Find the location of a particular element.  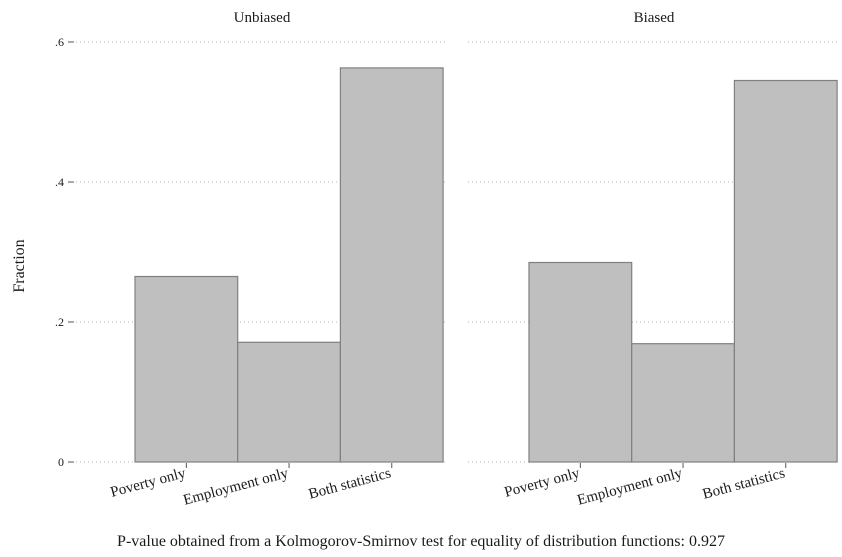

y-tick-label: 0 is located at coordinates (61, 462).